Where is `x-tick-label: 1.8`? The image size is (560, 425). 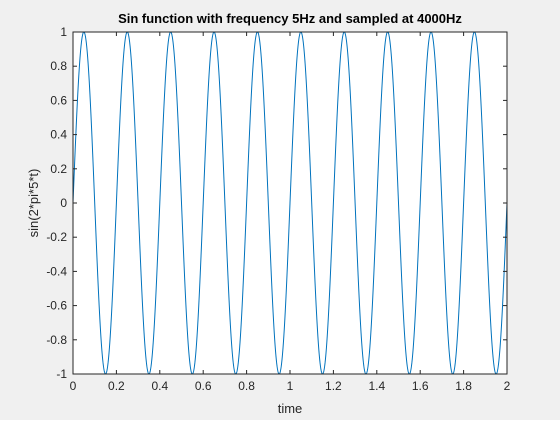 x-tick-label: 1.8 is located at coordinates (463, 386).